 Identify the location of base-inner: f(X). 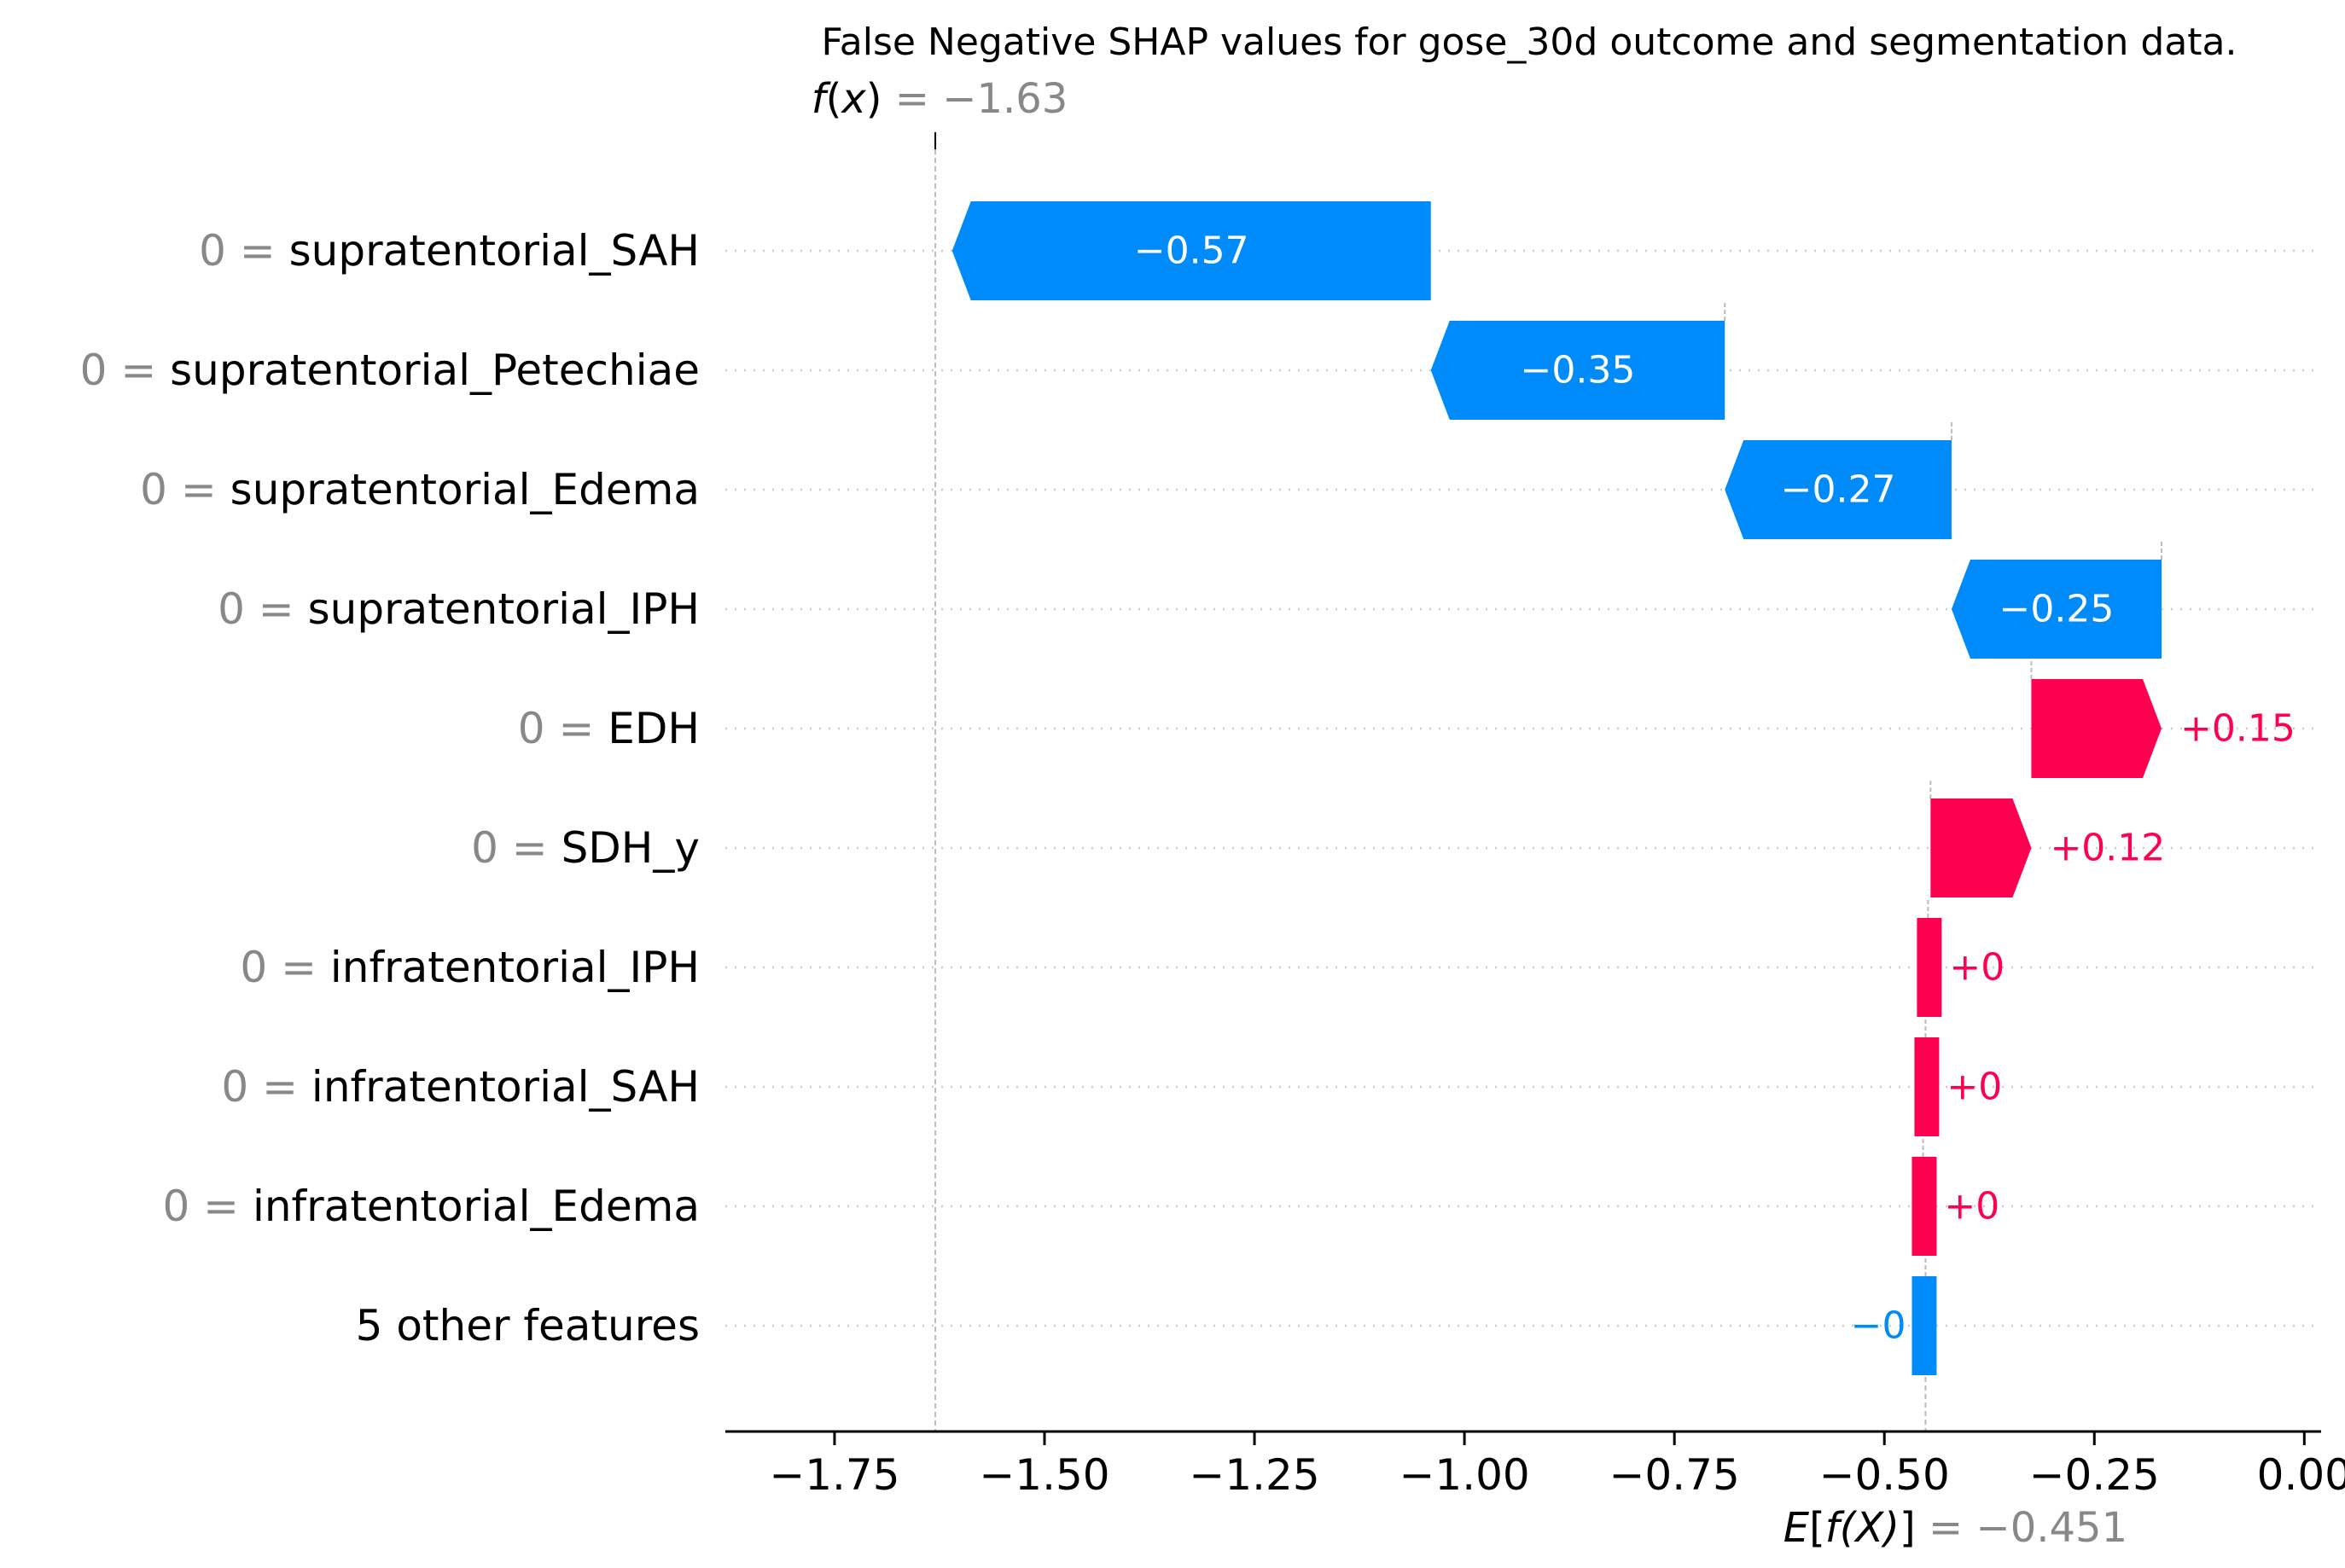
(1862, 1528).